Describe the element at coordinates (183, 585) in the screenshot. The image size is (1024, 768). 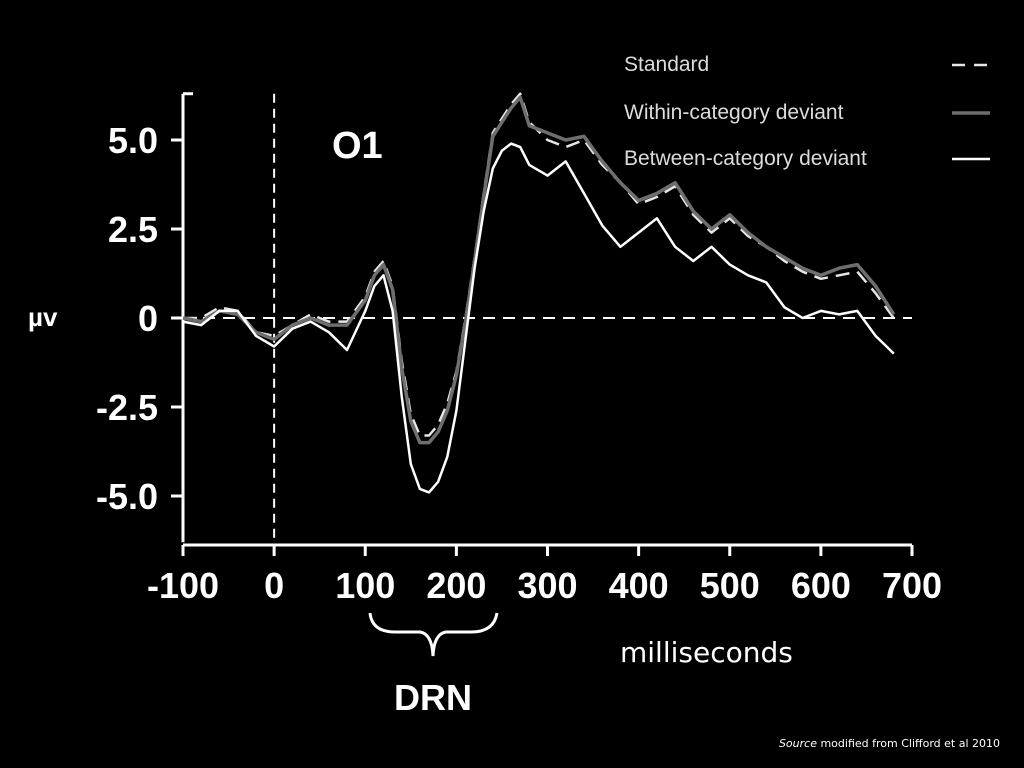
I see `x-tick-label: -100` at that location.